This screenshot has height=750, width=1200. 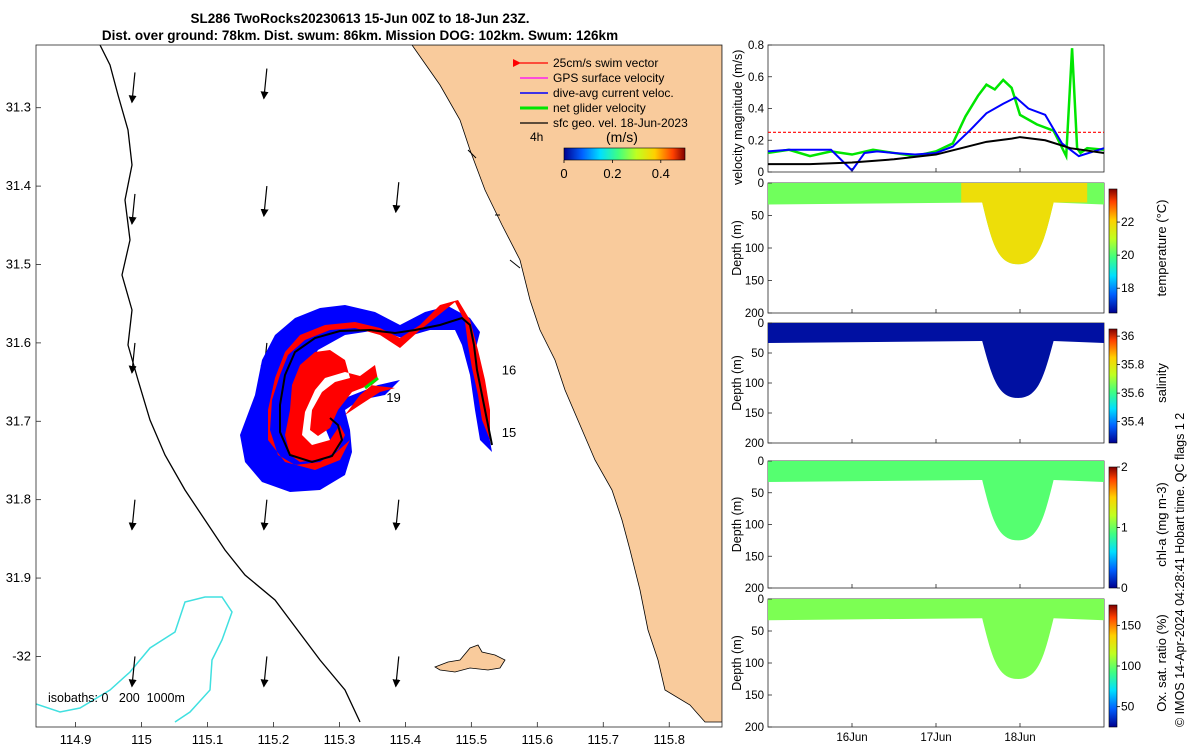 What do you see at coordinates (1124, 588) in the screenshot?
I see `section-colorbar-tick-label: 0` at bounding box center [1124, 588].